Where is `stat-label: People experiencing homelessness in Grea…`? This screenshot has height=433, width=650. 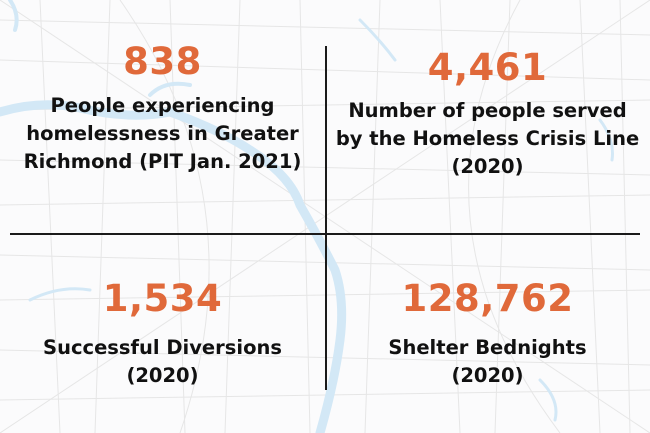
stat-label: People experiencing homelessness in Grea… is located at coordinates (162, 133).